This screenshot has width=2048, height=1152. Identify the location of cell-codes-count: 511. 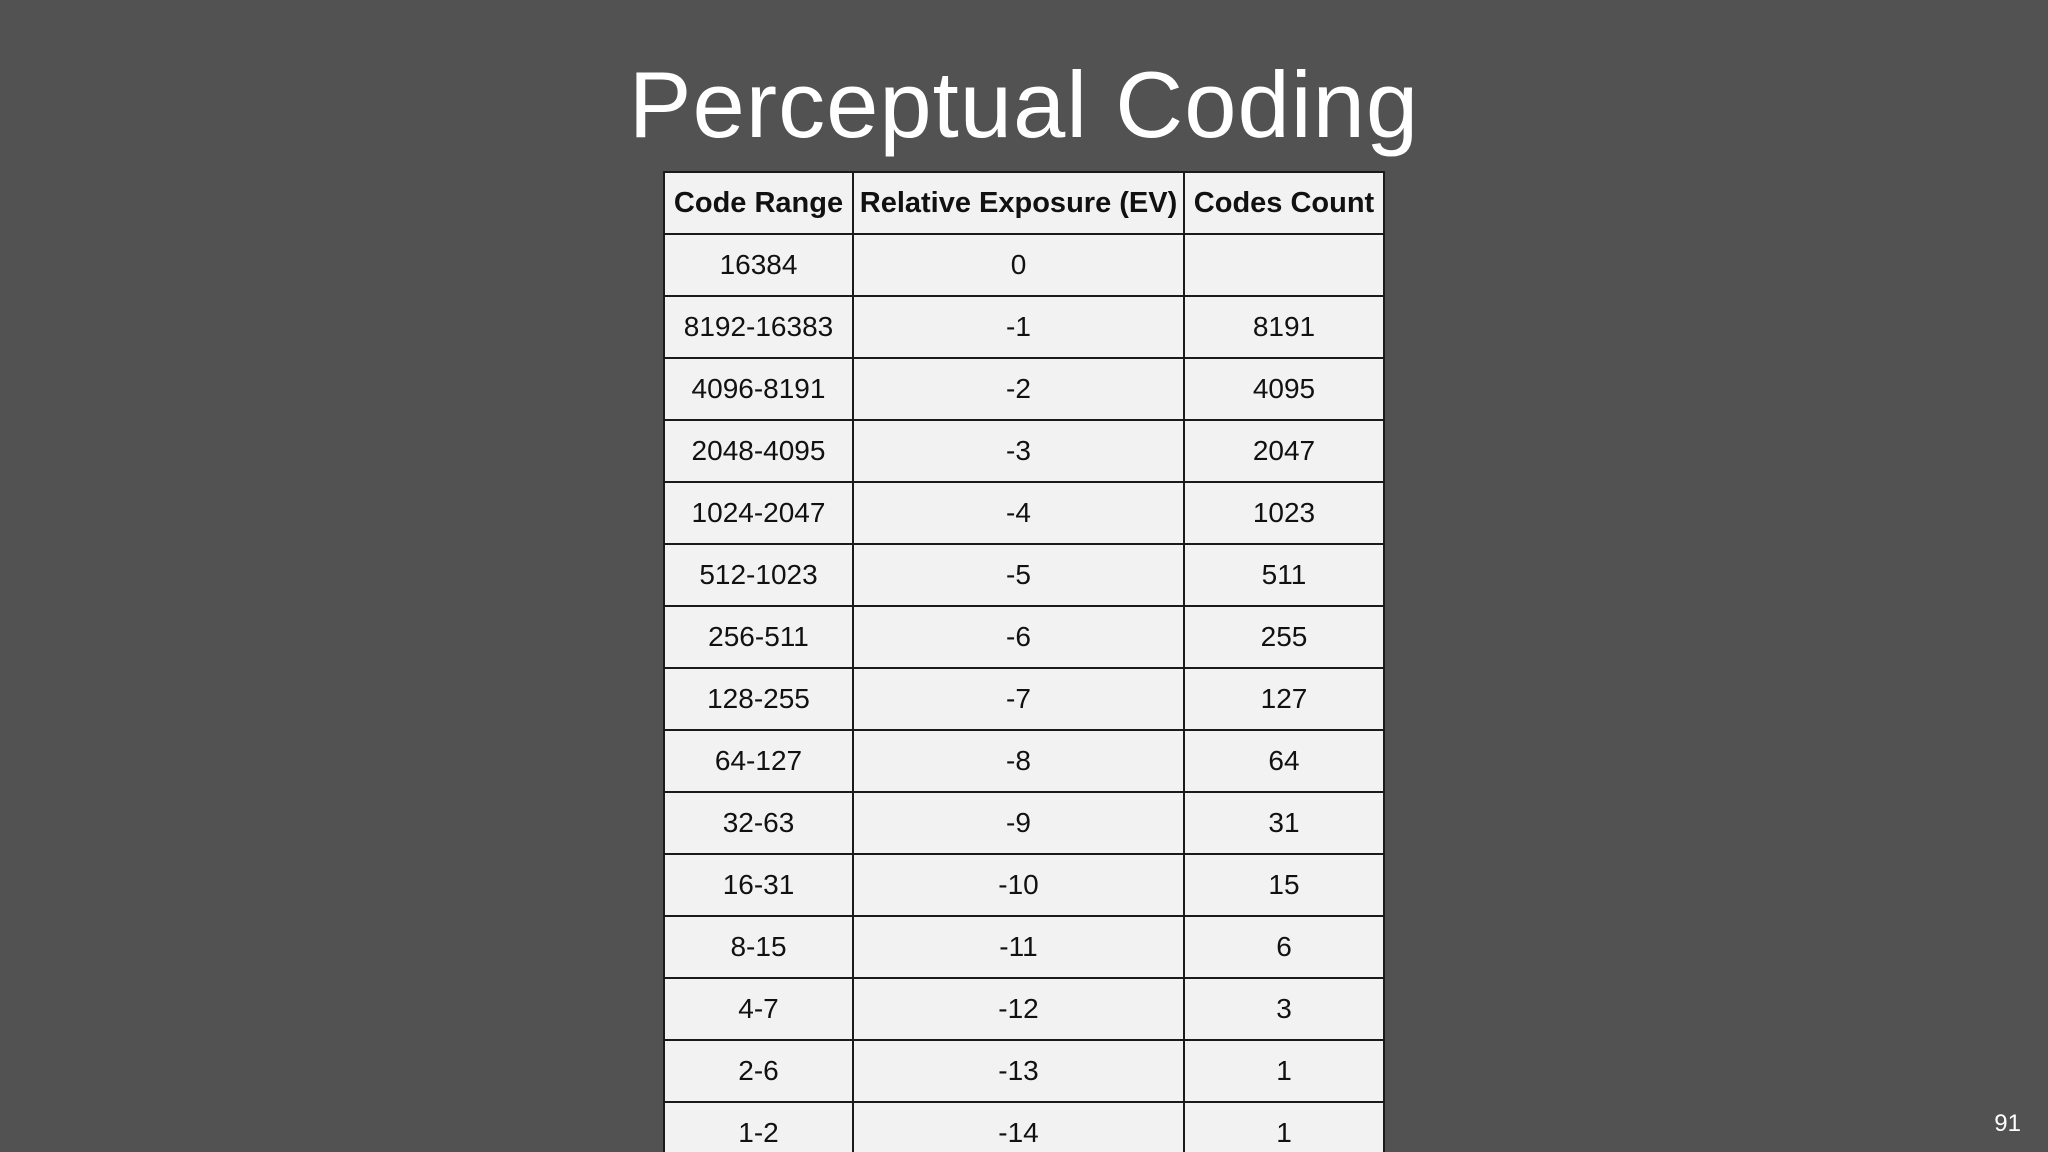
(1284, 575).